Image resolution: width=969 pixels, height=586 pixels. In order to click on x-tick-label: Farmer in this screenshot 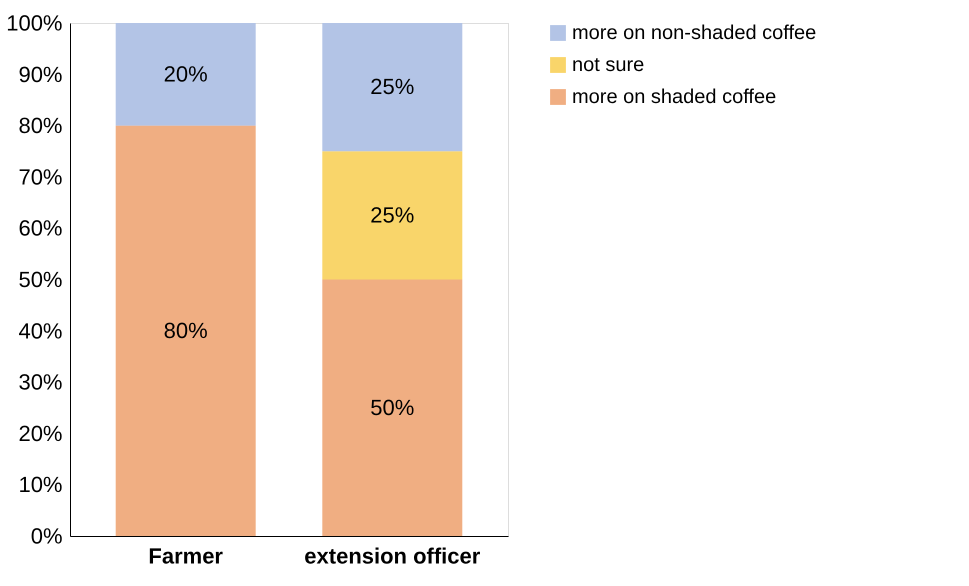, I will do `click(186, 556)`.